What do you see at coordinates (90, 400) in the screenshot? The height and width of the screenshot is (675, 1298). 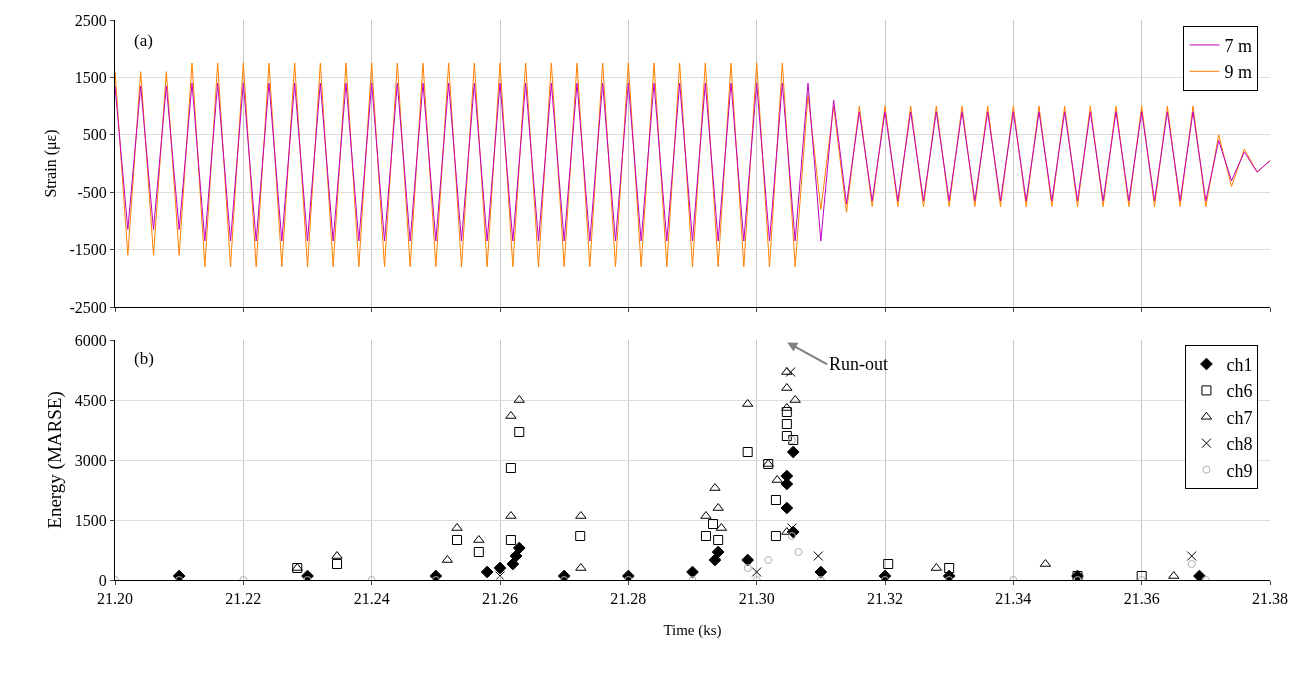 I see `y-tick-label: 4500` at bounding box center [90, 400].